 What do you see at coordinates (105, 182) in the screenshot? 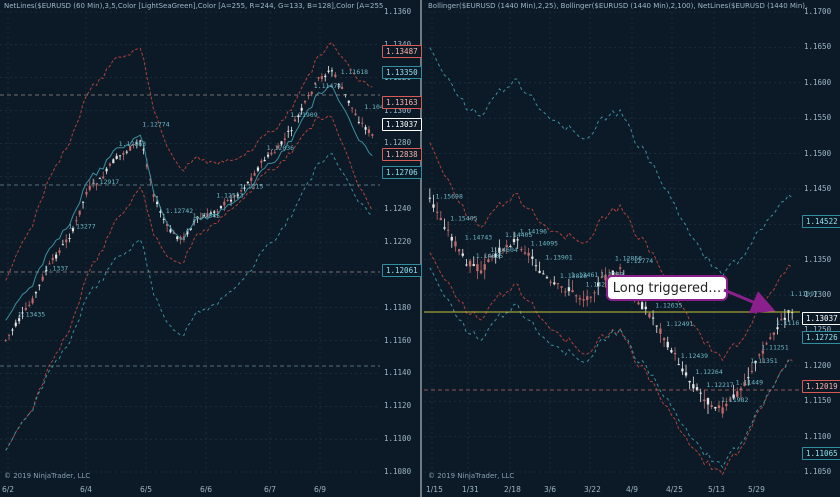
I see `level-annotation: 1.12917` at bounding box center [105, 182].